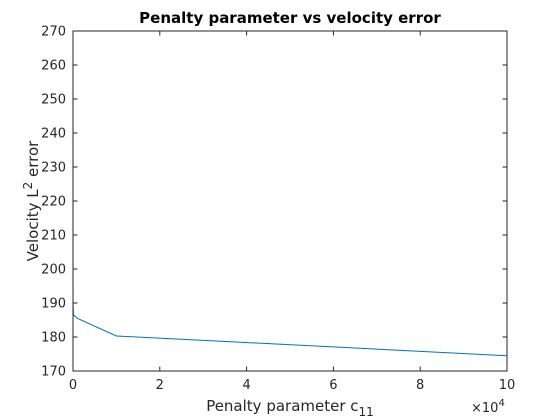 Image resolution: width=560 pixels, height=420 pixels. Describe the element at coordinates (53, 372) in the screenshot. I see `y-tick-label: 170` at that location.